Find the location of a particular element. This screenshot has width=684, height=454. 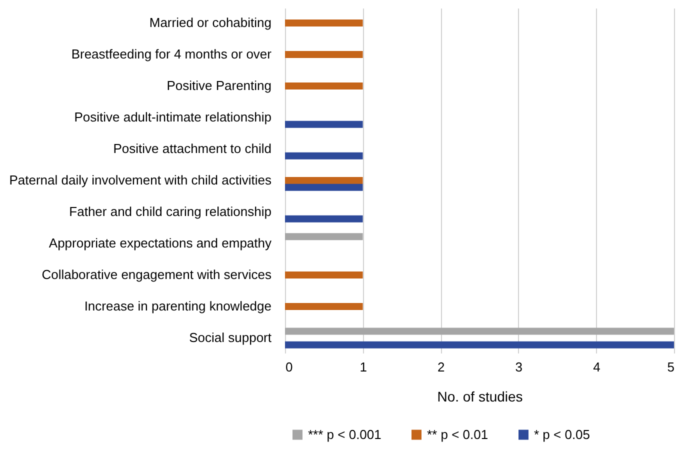

legend-label: ** p < 0.01 is located at coordinates (457, 434).